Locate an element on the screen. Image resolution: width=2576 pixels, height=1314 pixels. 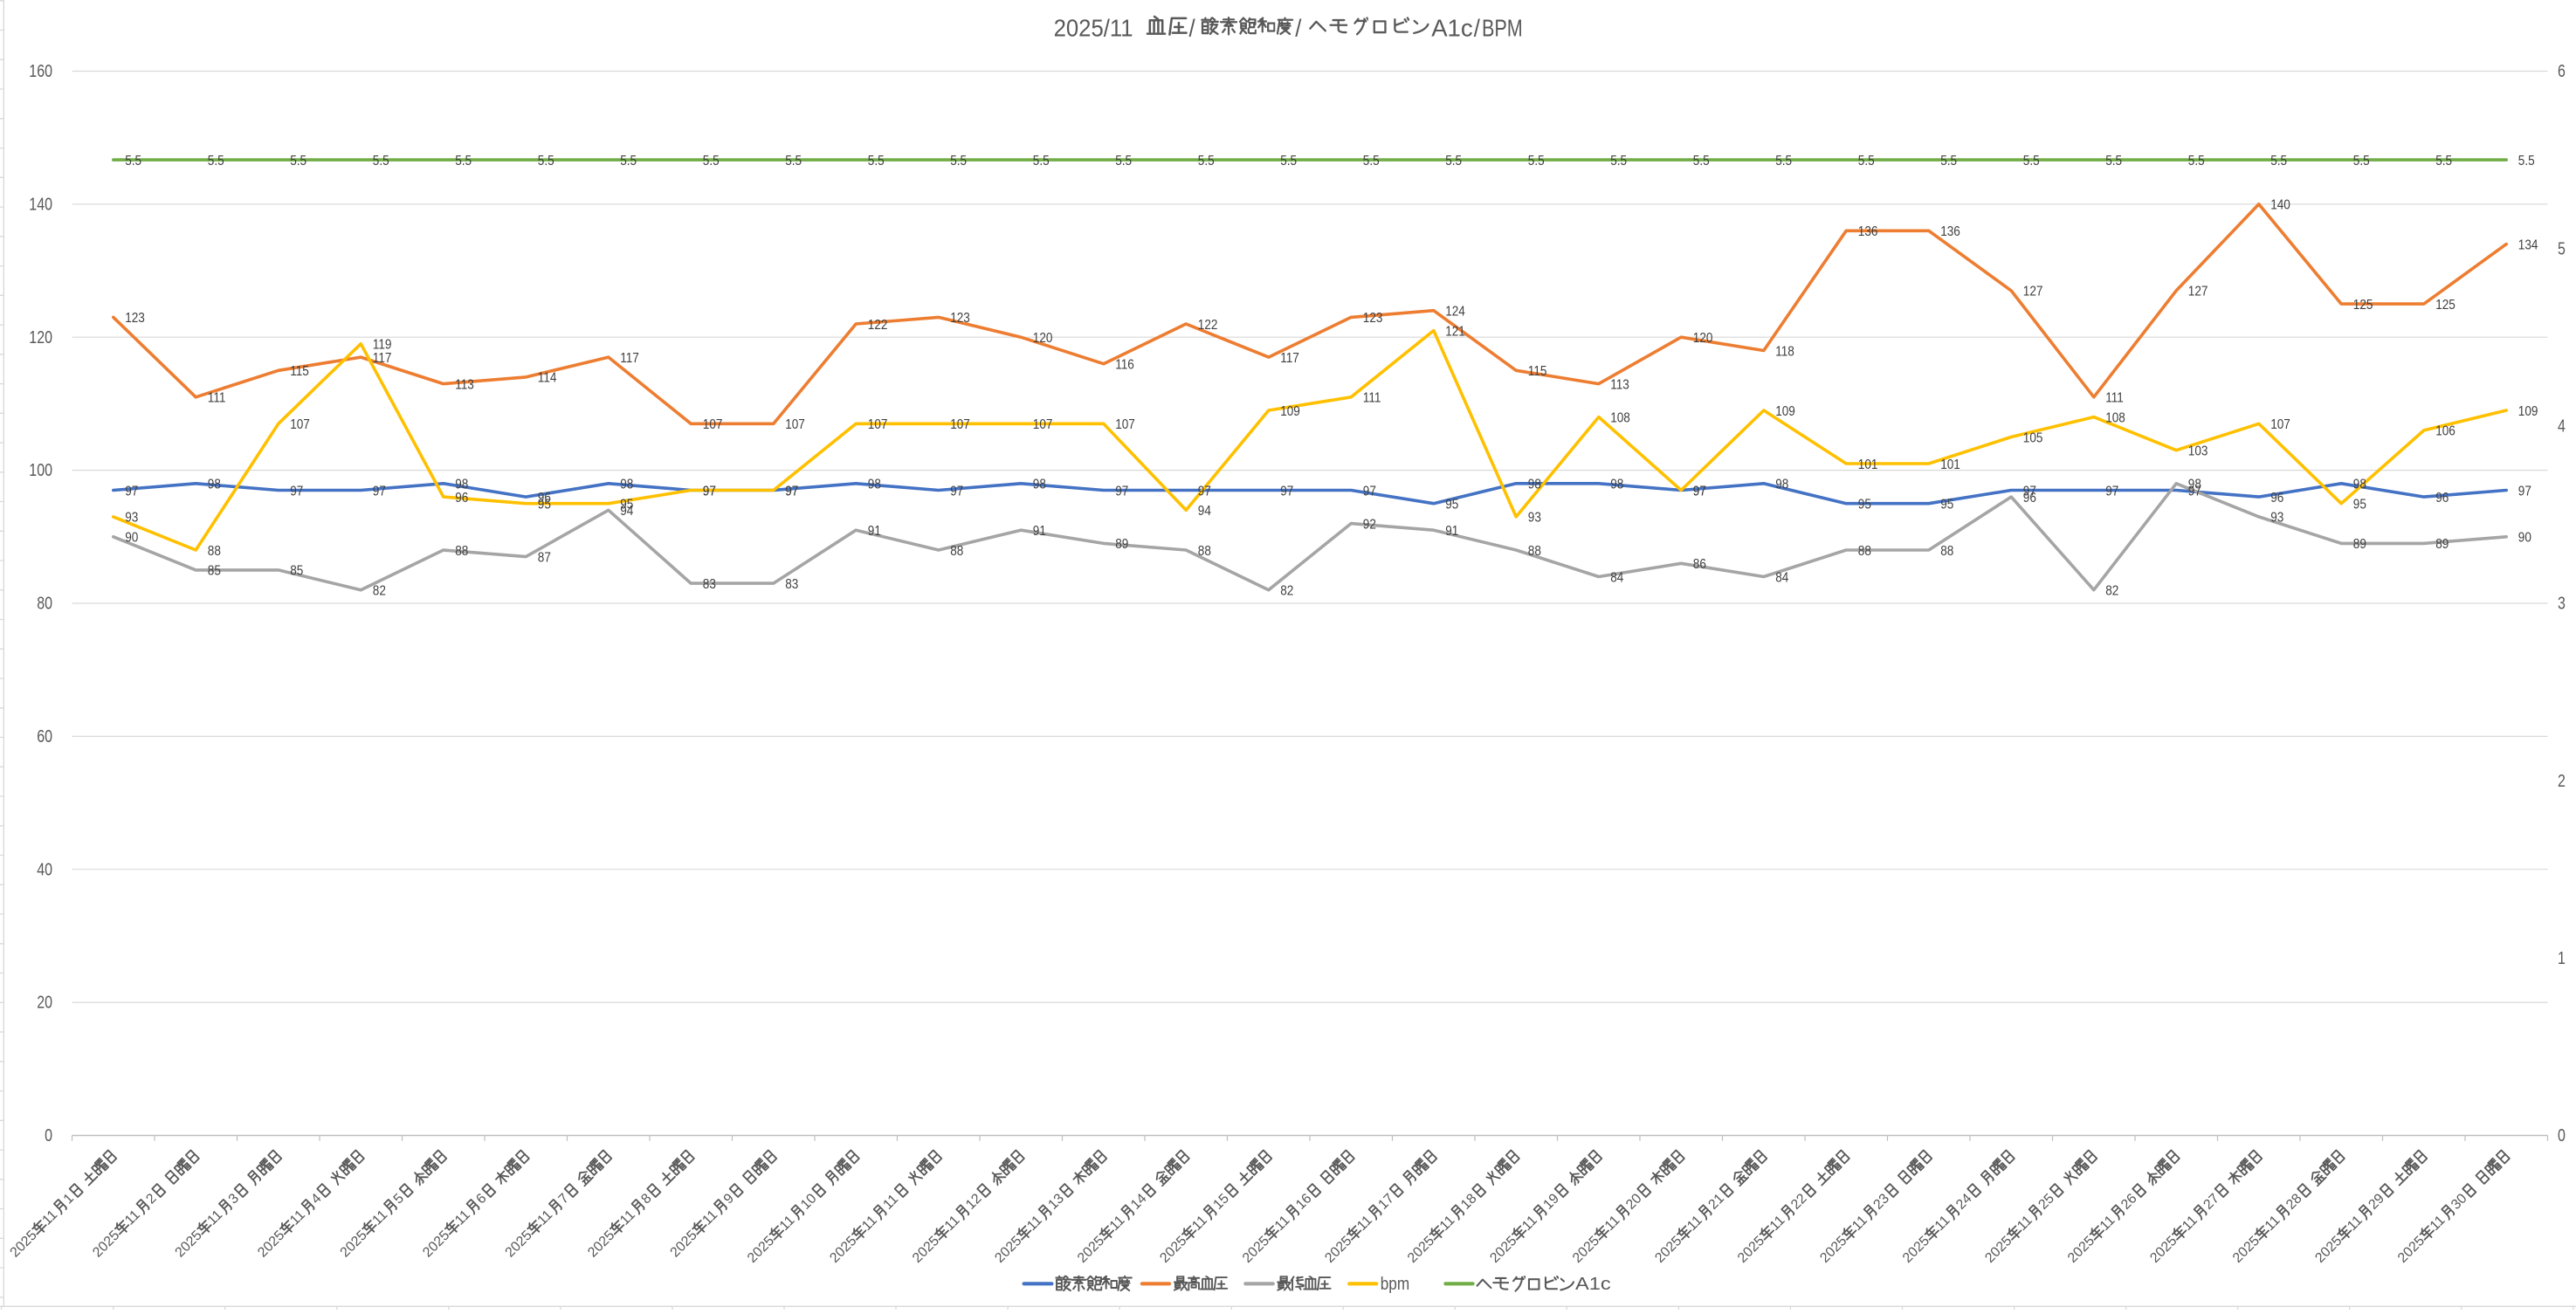
svg-text: 92 is located at coordinates (1369, 524).